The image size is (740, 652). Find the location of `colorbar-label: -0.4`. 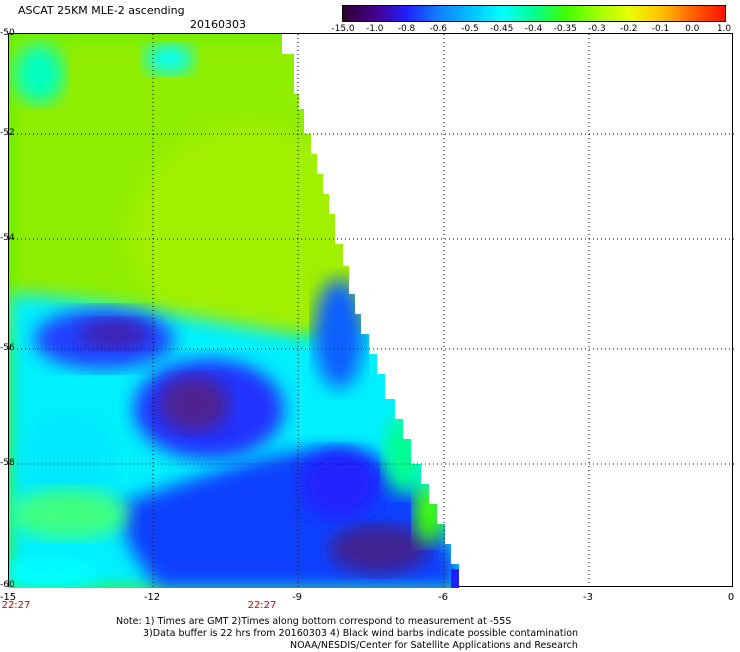

colorbar-label: -0.4 is located at coordinates (533, 29).